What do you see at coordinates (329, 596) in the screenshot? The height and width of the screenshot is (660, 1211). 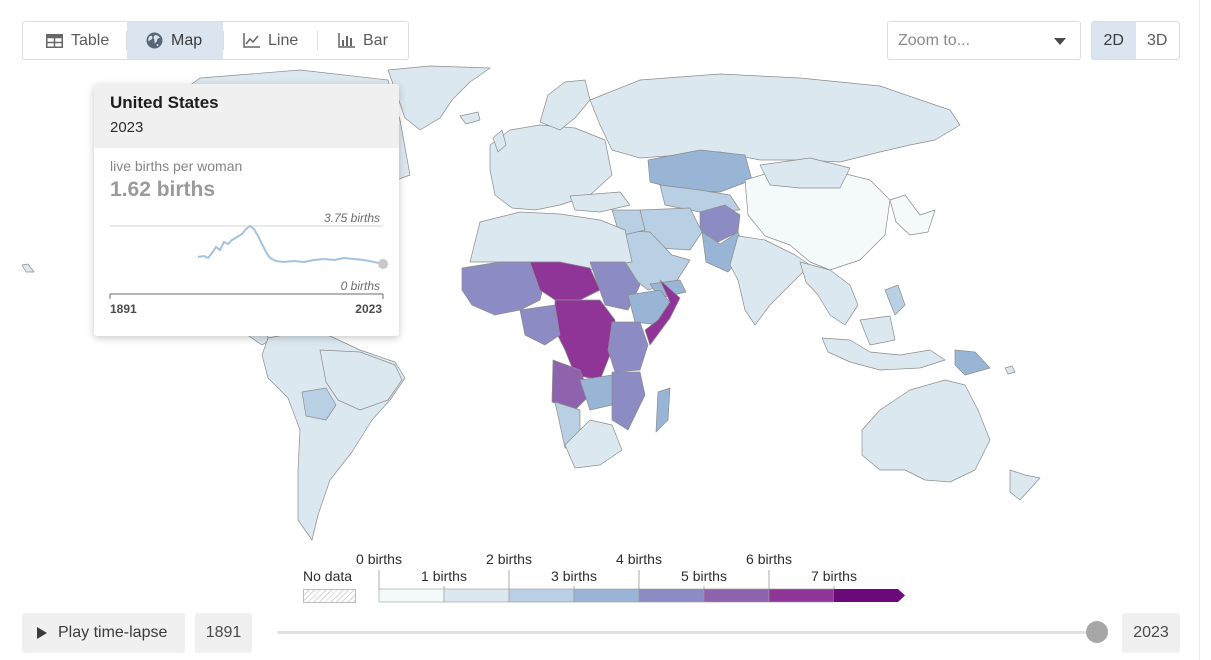 I see `legend-no-data-swatch` at bounding box center [329, 596].